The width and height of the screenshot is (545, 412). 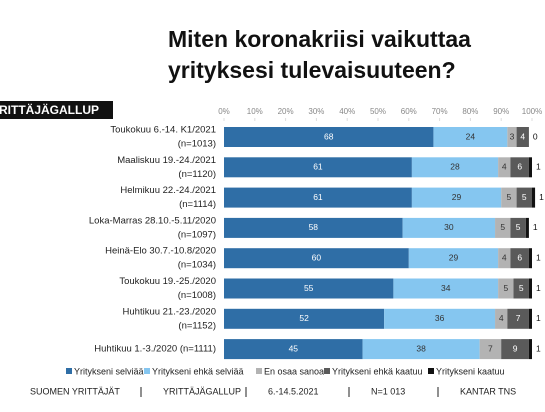 I want to click on y-tick-label: (n=1034), so click(x=197, y=265).